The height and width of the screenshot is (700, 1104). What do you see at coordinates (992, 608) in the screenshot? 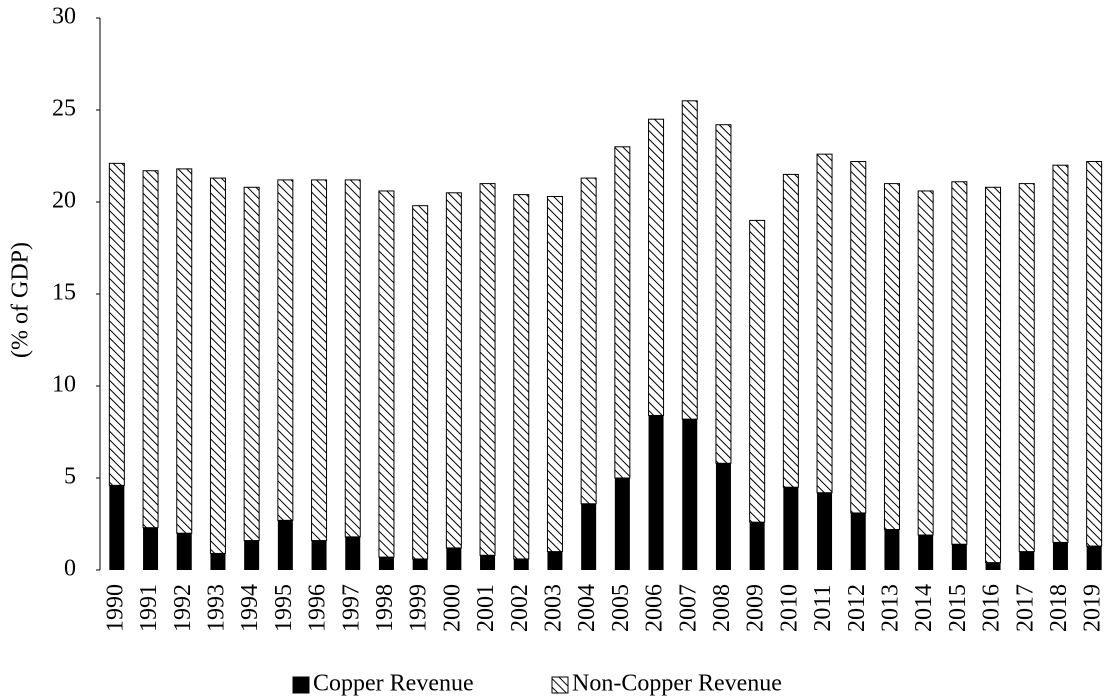
I see `x-tick-label: 2016` at bounding box center [992, 608].